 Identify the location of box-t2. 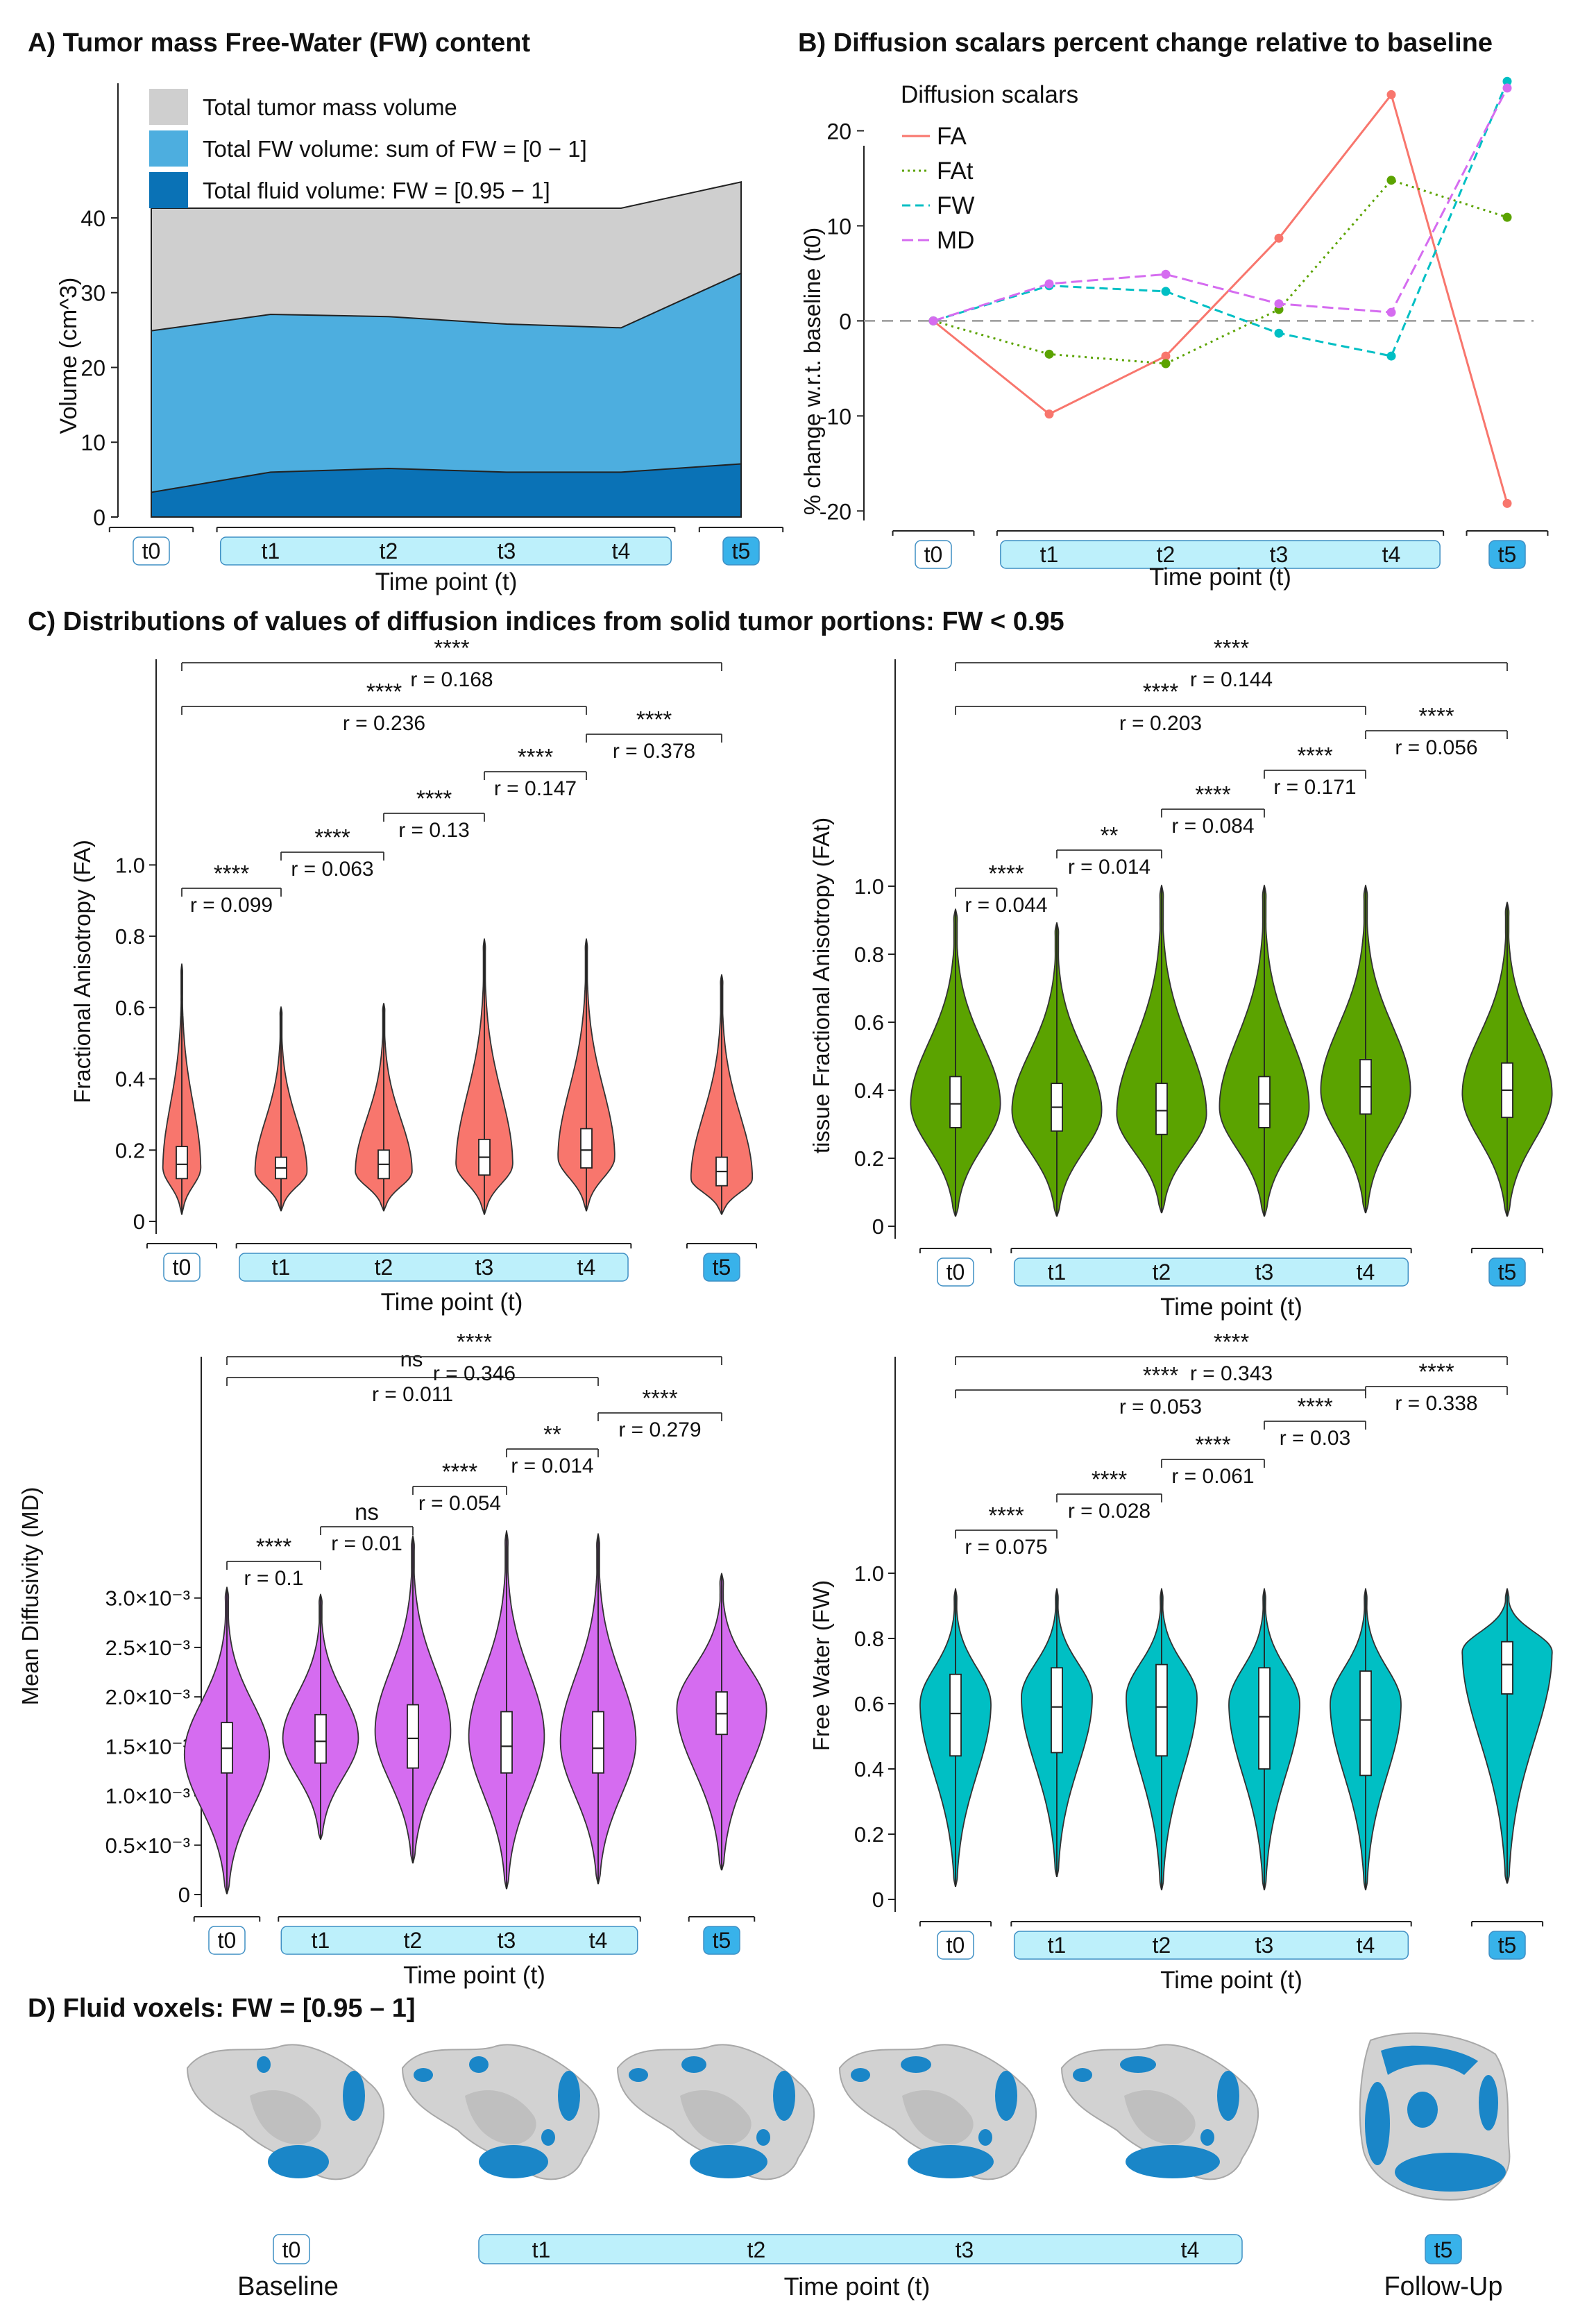
(413, 1736).